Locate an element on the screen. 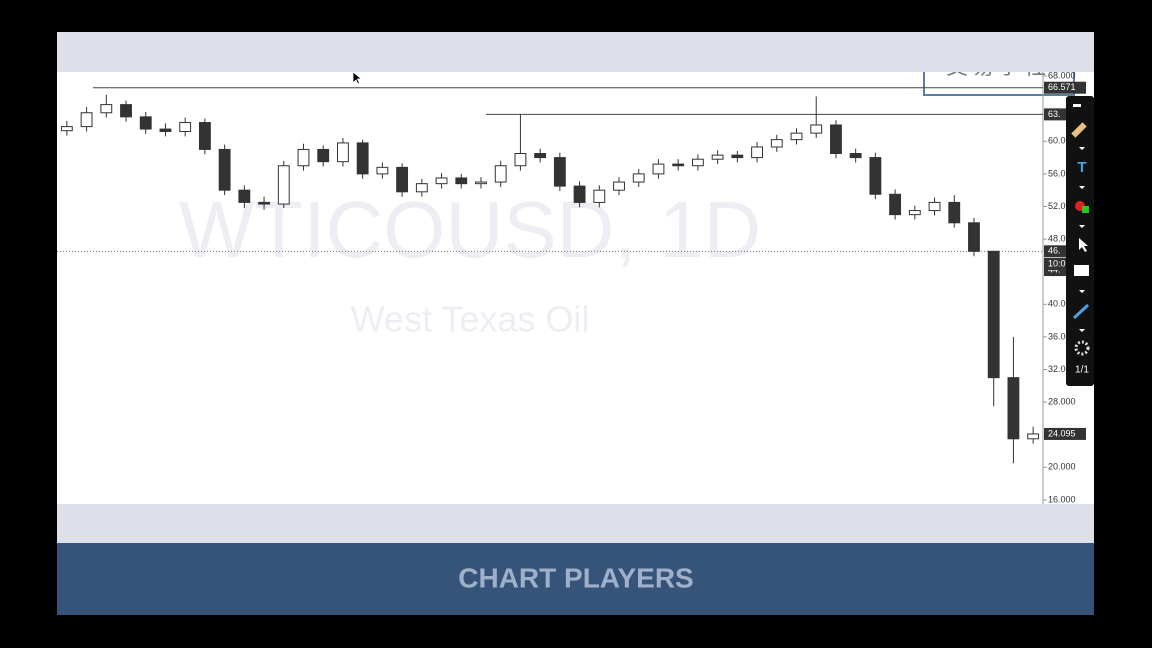 The height and width of the screenshot is (648, 1152). toolbar-page: 1/1 is located at coordinates (1082, 370).